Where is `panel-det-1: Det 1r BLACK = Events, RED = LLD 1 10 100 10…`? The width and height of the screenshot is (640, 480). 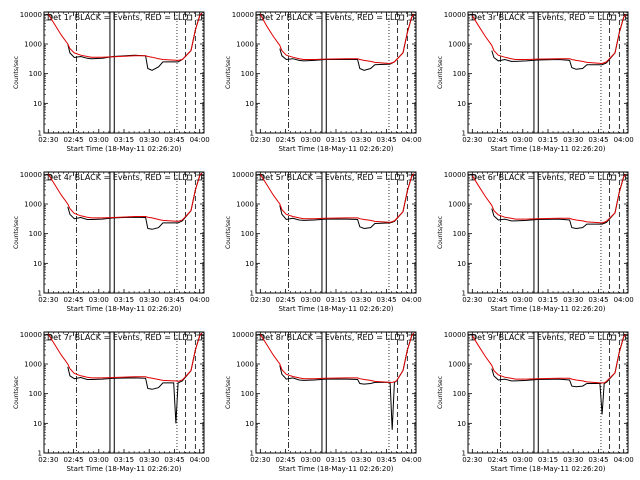 panel-det-1: Det 1r BLACK = Events, RED = LLD 1 10 100 10… is located at coordinates (111, 82).